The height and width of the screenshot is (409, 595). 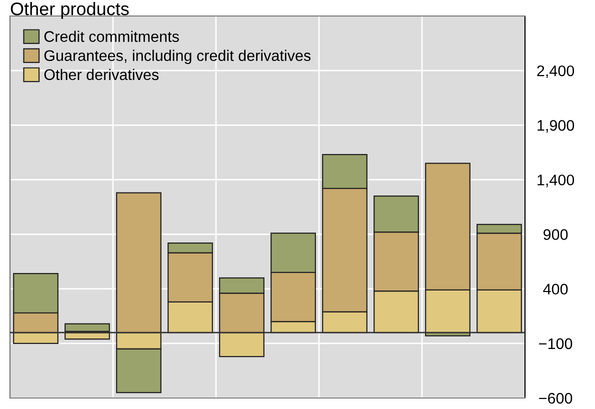 I want to click on y-tick-label: 2,400, so click(x=555, y=71).